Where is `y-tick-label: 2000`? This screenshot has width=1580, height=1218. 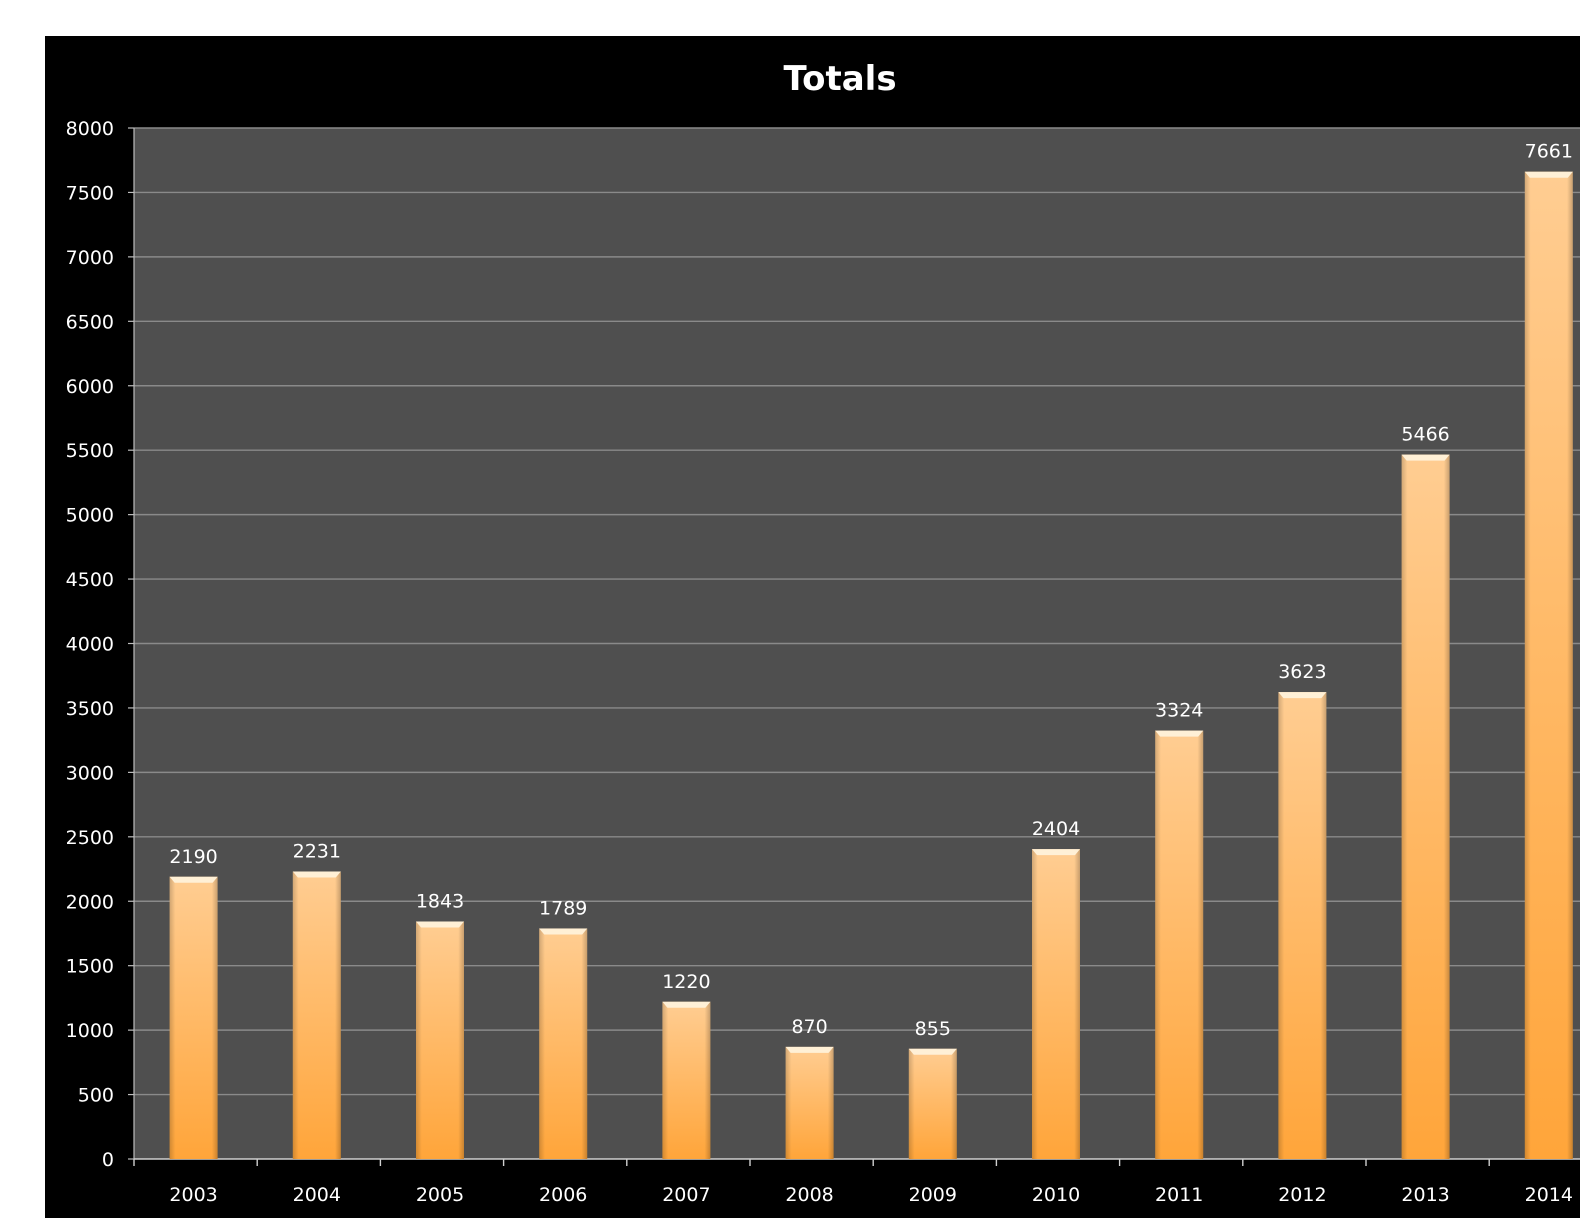
y-tick-label: 2000 is located at coordinates (90, 902).